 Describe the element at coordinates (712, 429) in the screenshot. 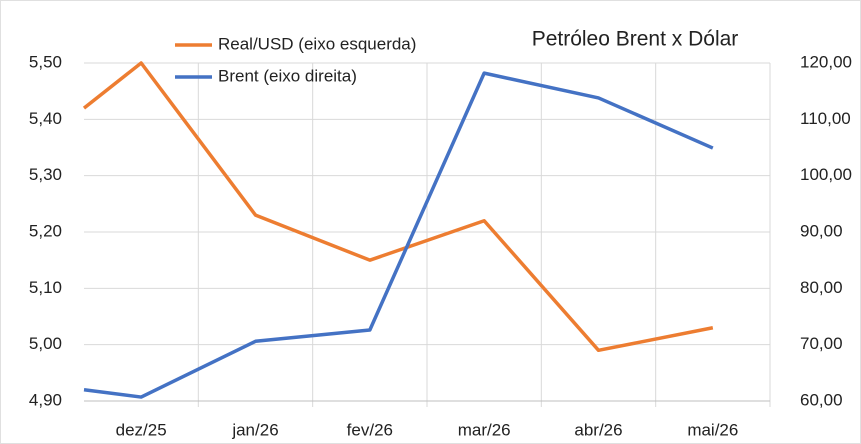

I see `x-tick-label: mai/26` at that location.